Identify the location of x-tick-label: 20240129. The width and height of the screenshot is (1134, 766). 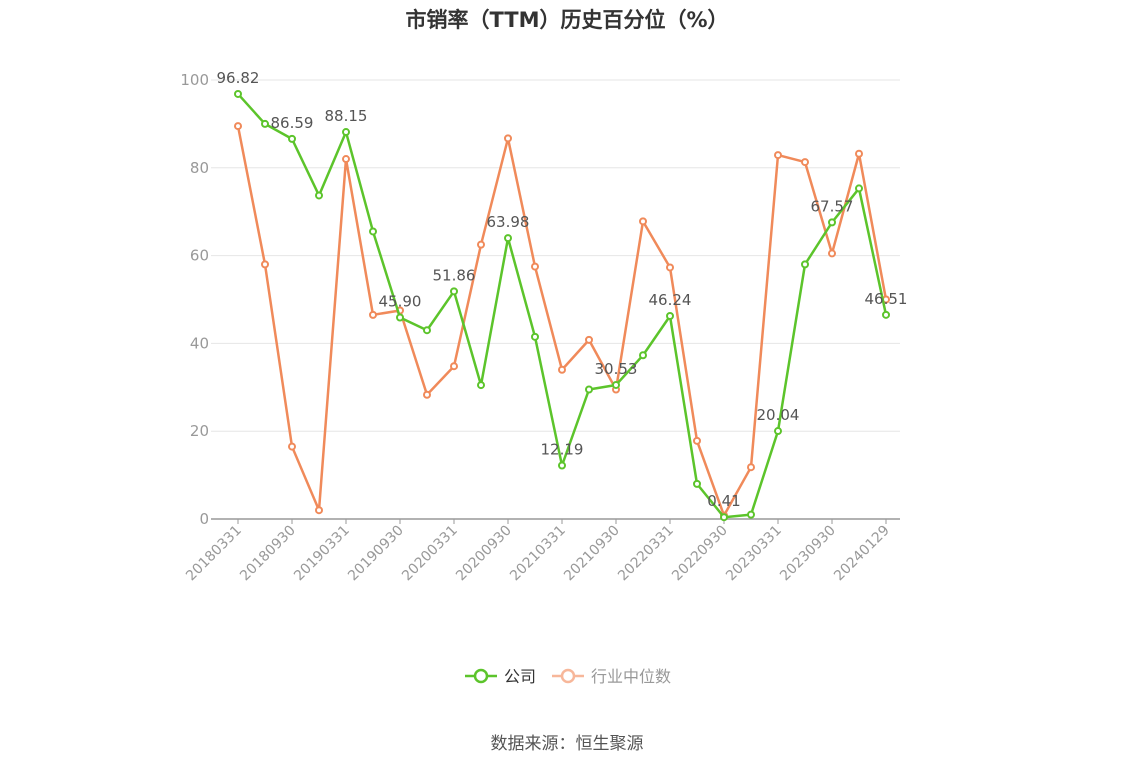
(862, 554).